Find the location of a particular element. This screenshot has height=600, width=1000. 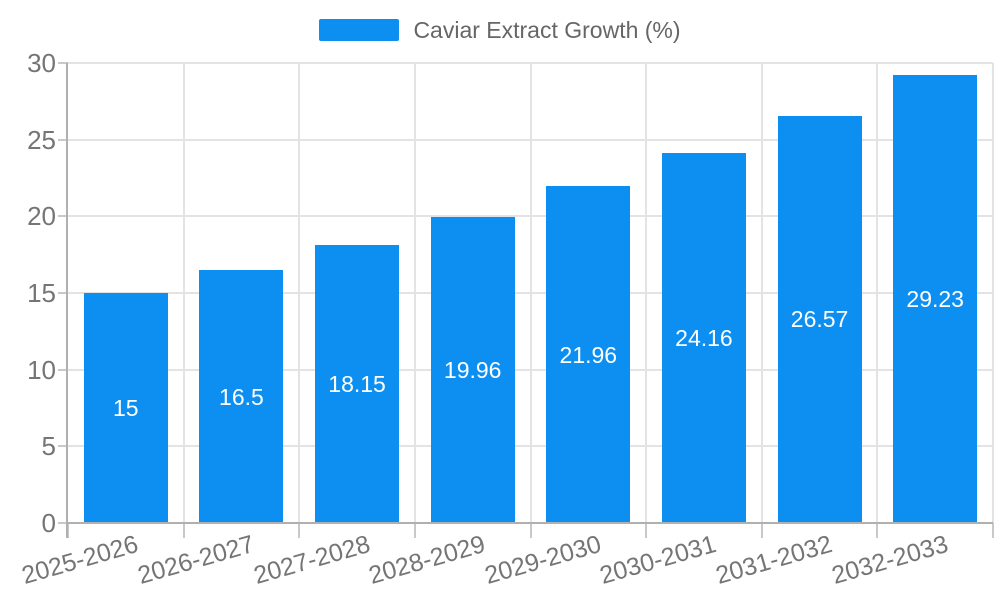

x-tick-label: 2027-2028 is located at coordinates (311, 560).